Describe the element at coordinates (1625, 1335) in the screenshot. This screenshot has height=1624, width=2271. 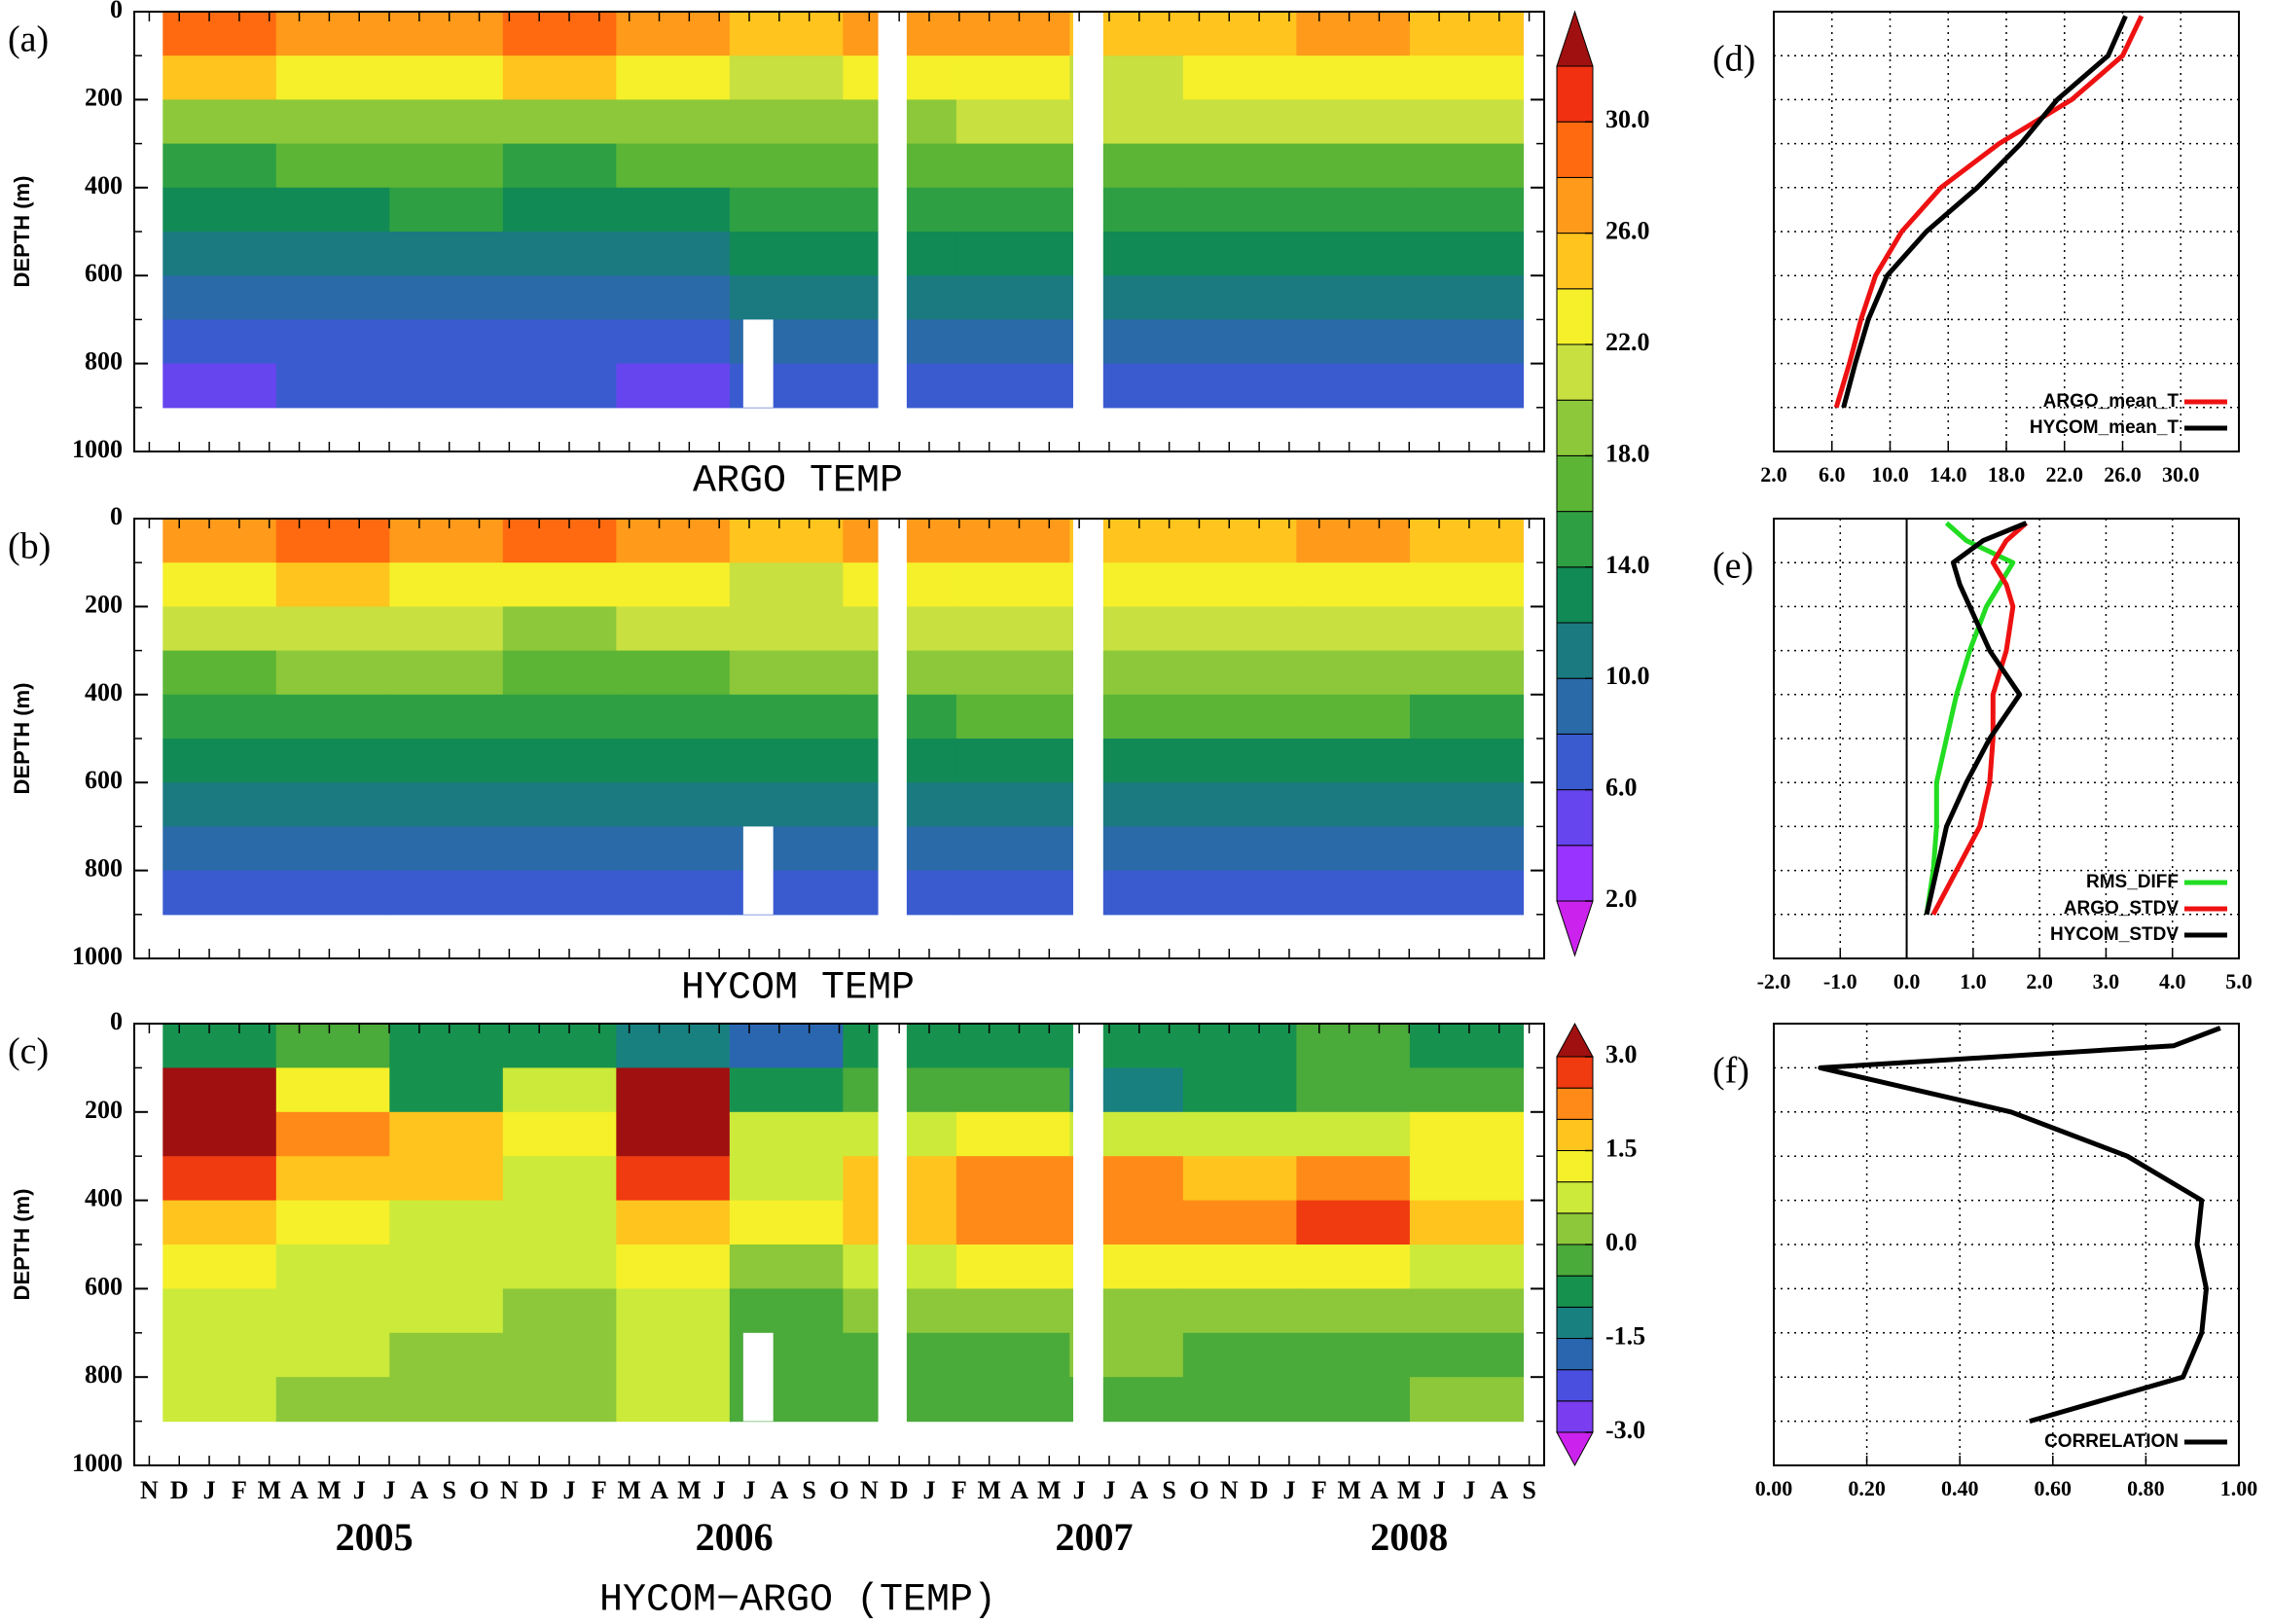
I see `colorbar-tick-label: -1.5` at that location.